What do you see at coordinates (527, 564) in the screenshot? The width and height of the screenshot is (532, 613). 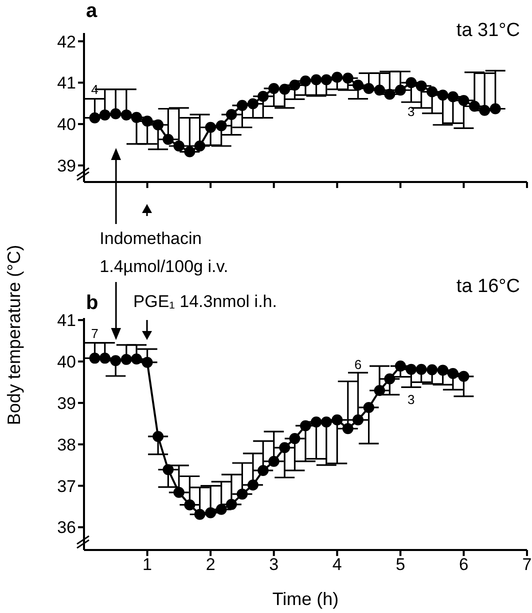 I see `x-tick-label: 7` at bounding box center [527, 564].